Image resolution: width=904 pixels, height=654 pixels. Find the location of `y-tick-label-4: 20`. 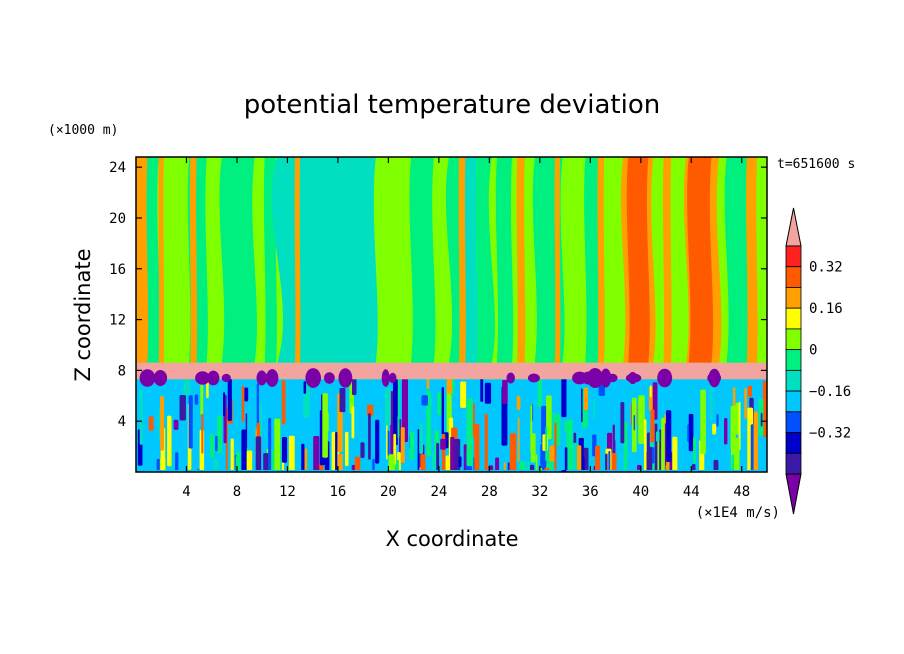

y-tick-label-4: 20 is located at coordinates (117, 219).